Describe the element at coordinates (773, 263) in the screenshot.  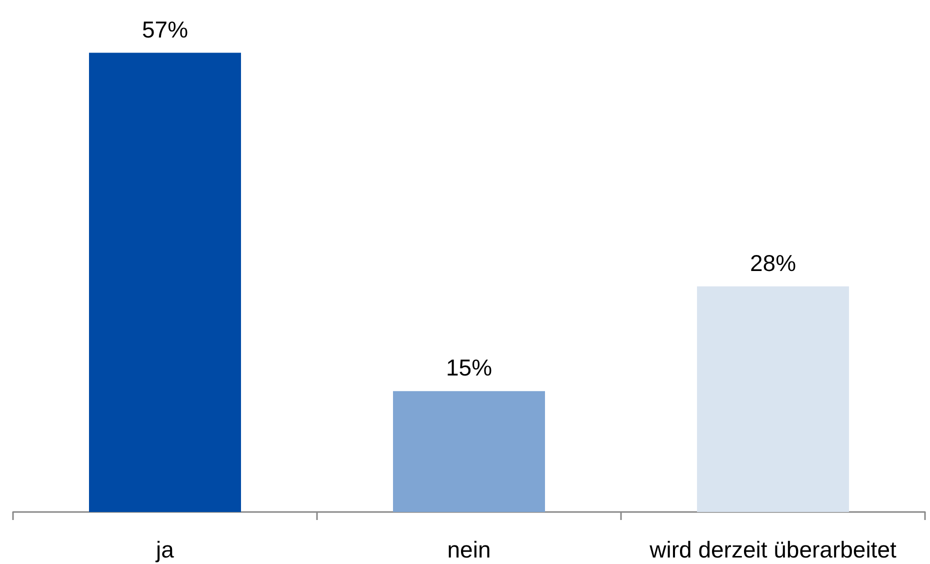
I see `data-label: 28%` at that location.